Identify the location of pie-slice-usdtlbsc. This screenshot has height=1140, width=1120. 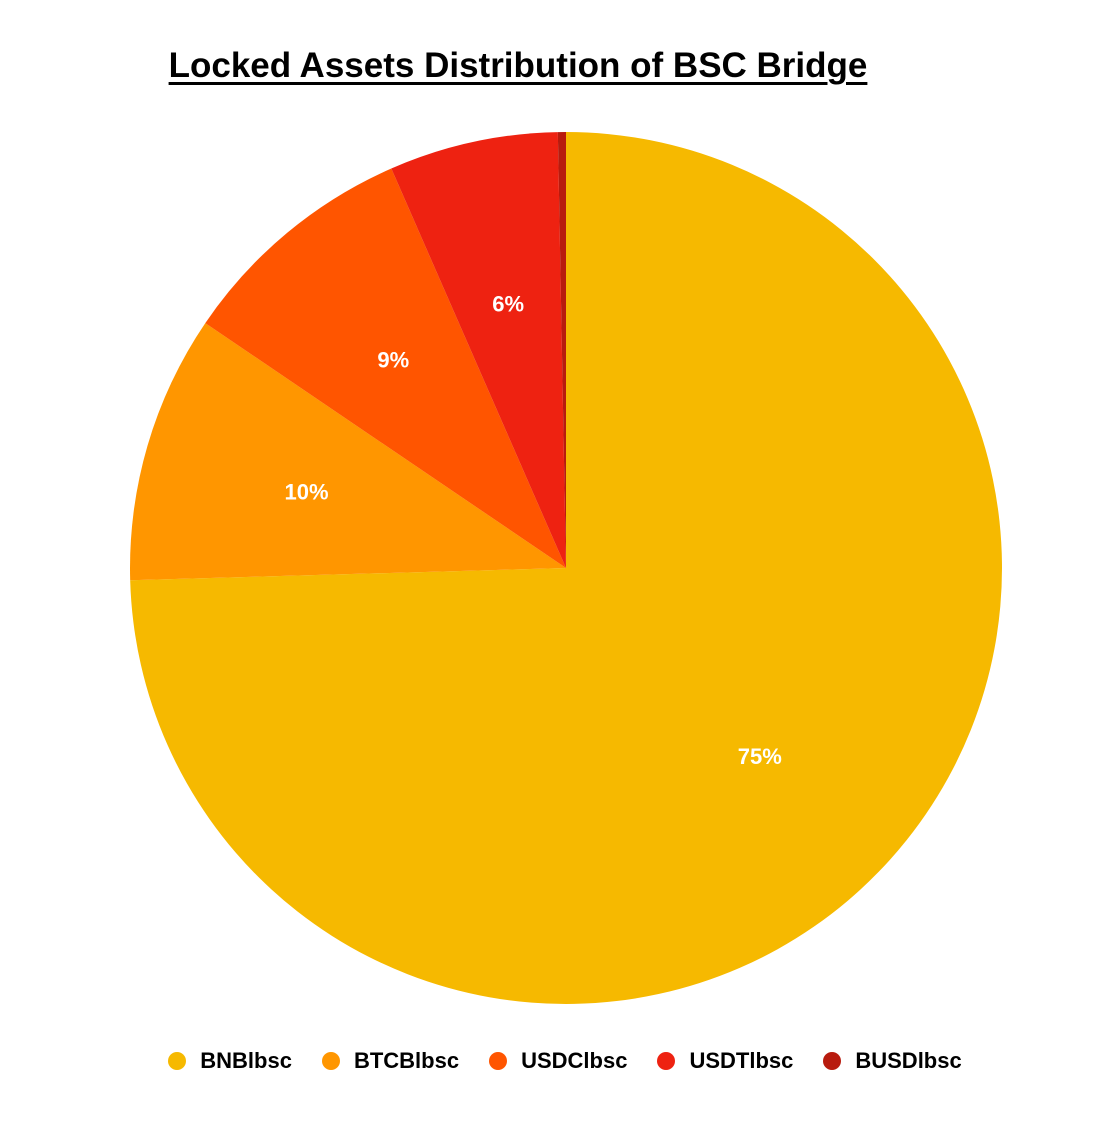
(478, 350).